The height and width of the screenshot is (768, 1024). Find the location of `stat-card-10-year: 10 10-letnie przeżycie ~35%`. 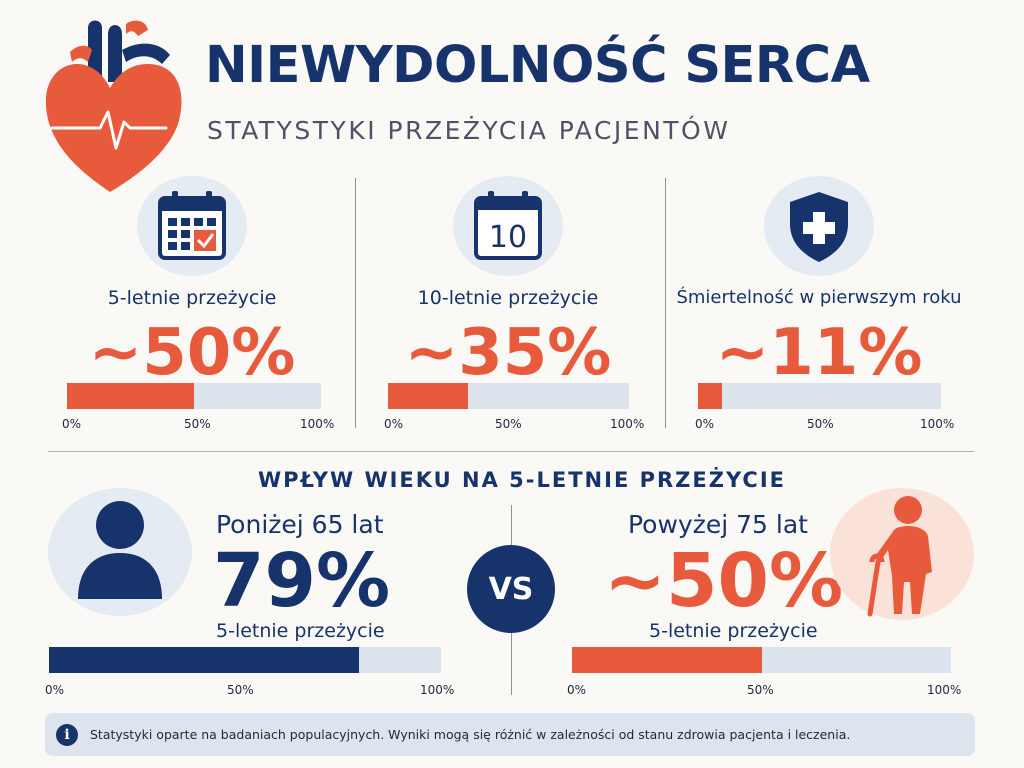

stat-card-10-year: 10 10-letnie przeżycie ~35% is located at coordinates (508, 305).